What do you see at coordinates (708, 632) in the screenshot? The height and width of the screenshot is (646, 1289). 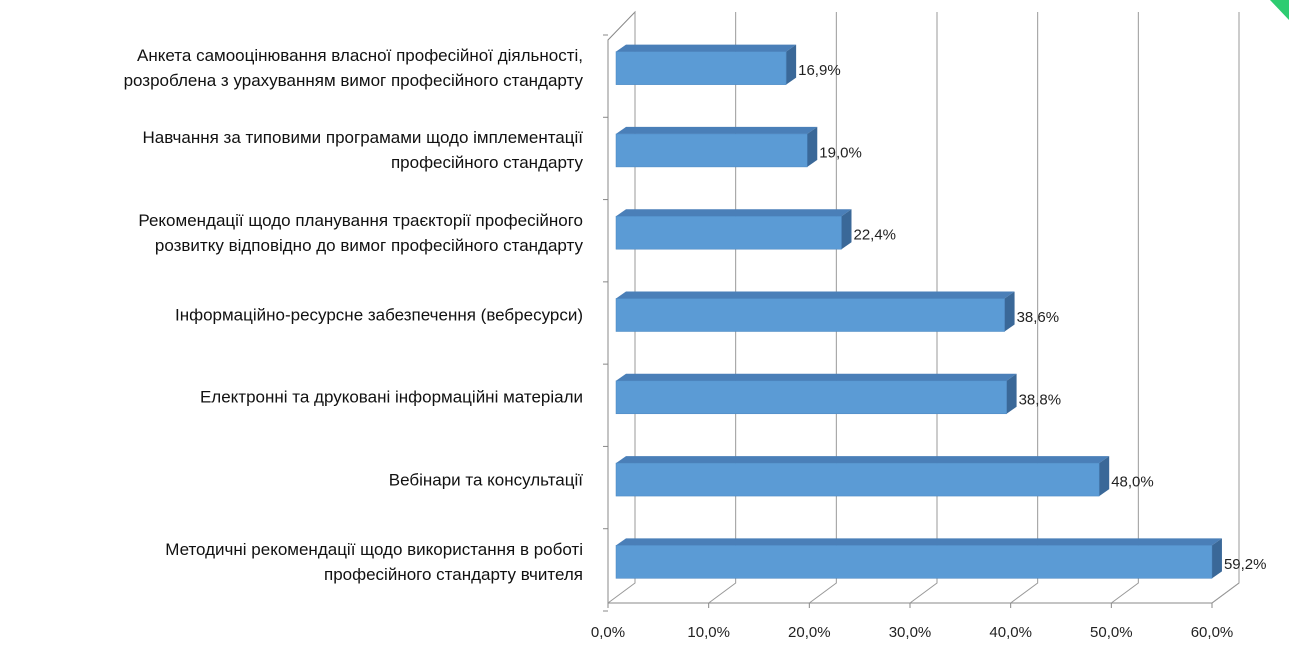 I see `x-tick-label: 10,0%` at bounding box center [708, 632].